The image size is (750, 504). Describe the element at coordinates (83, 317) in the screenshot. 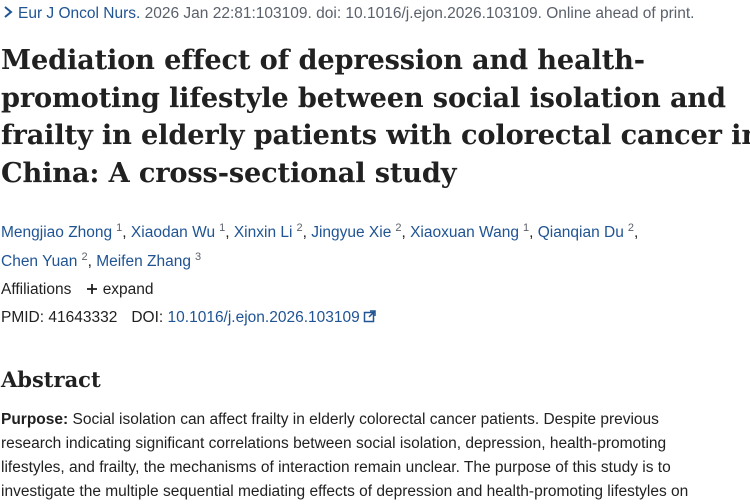

I see `pmid-value: 41643332` at that location.